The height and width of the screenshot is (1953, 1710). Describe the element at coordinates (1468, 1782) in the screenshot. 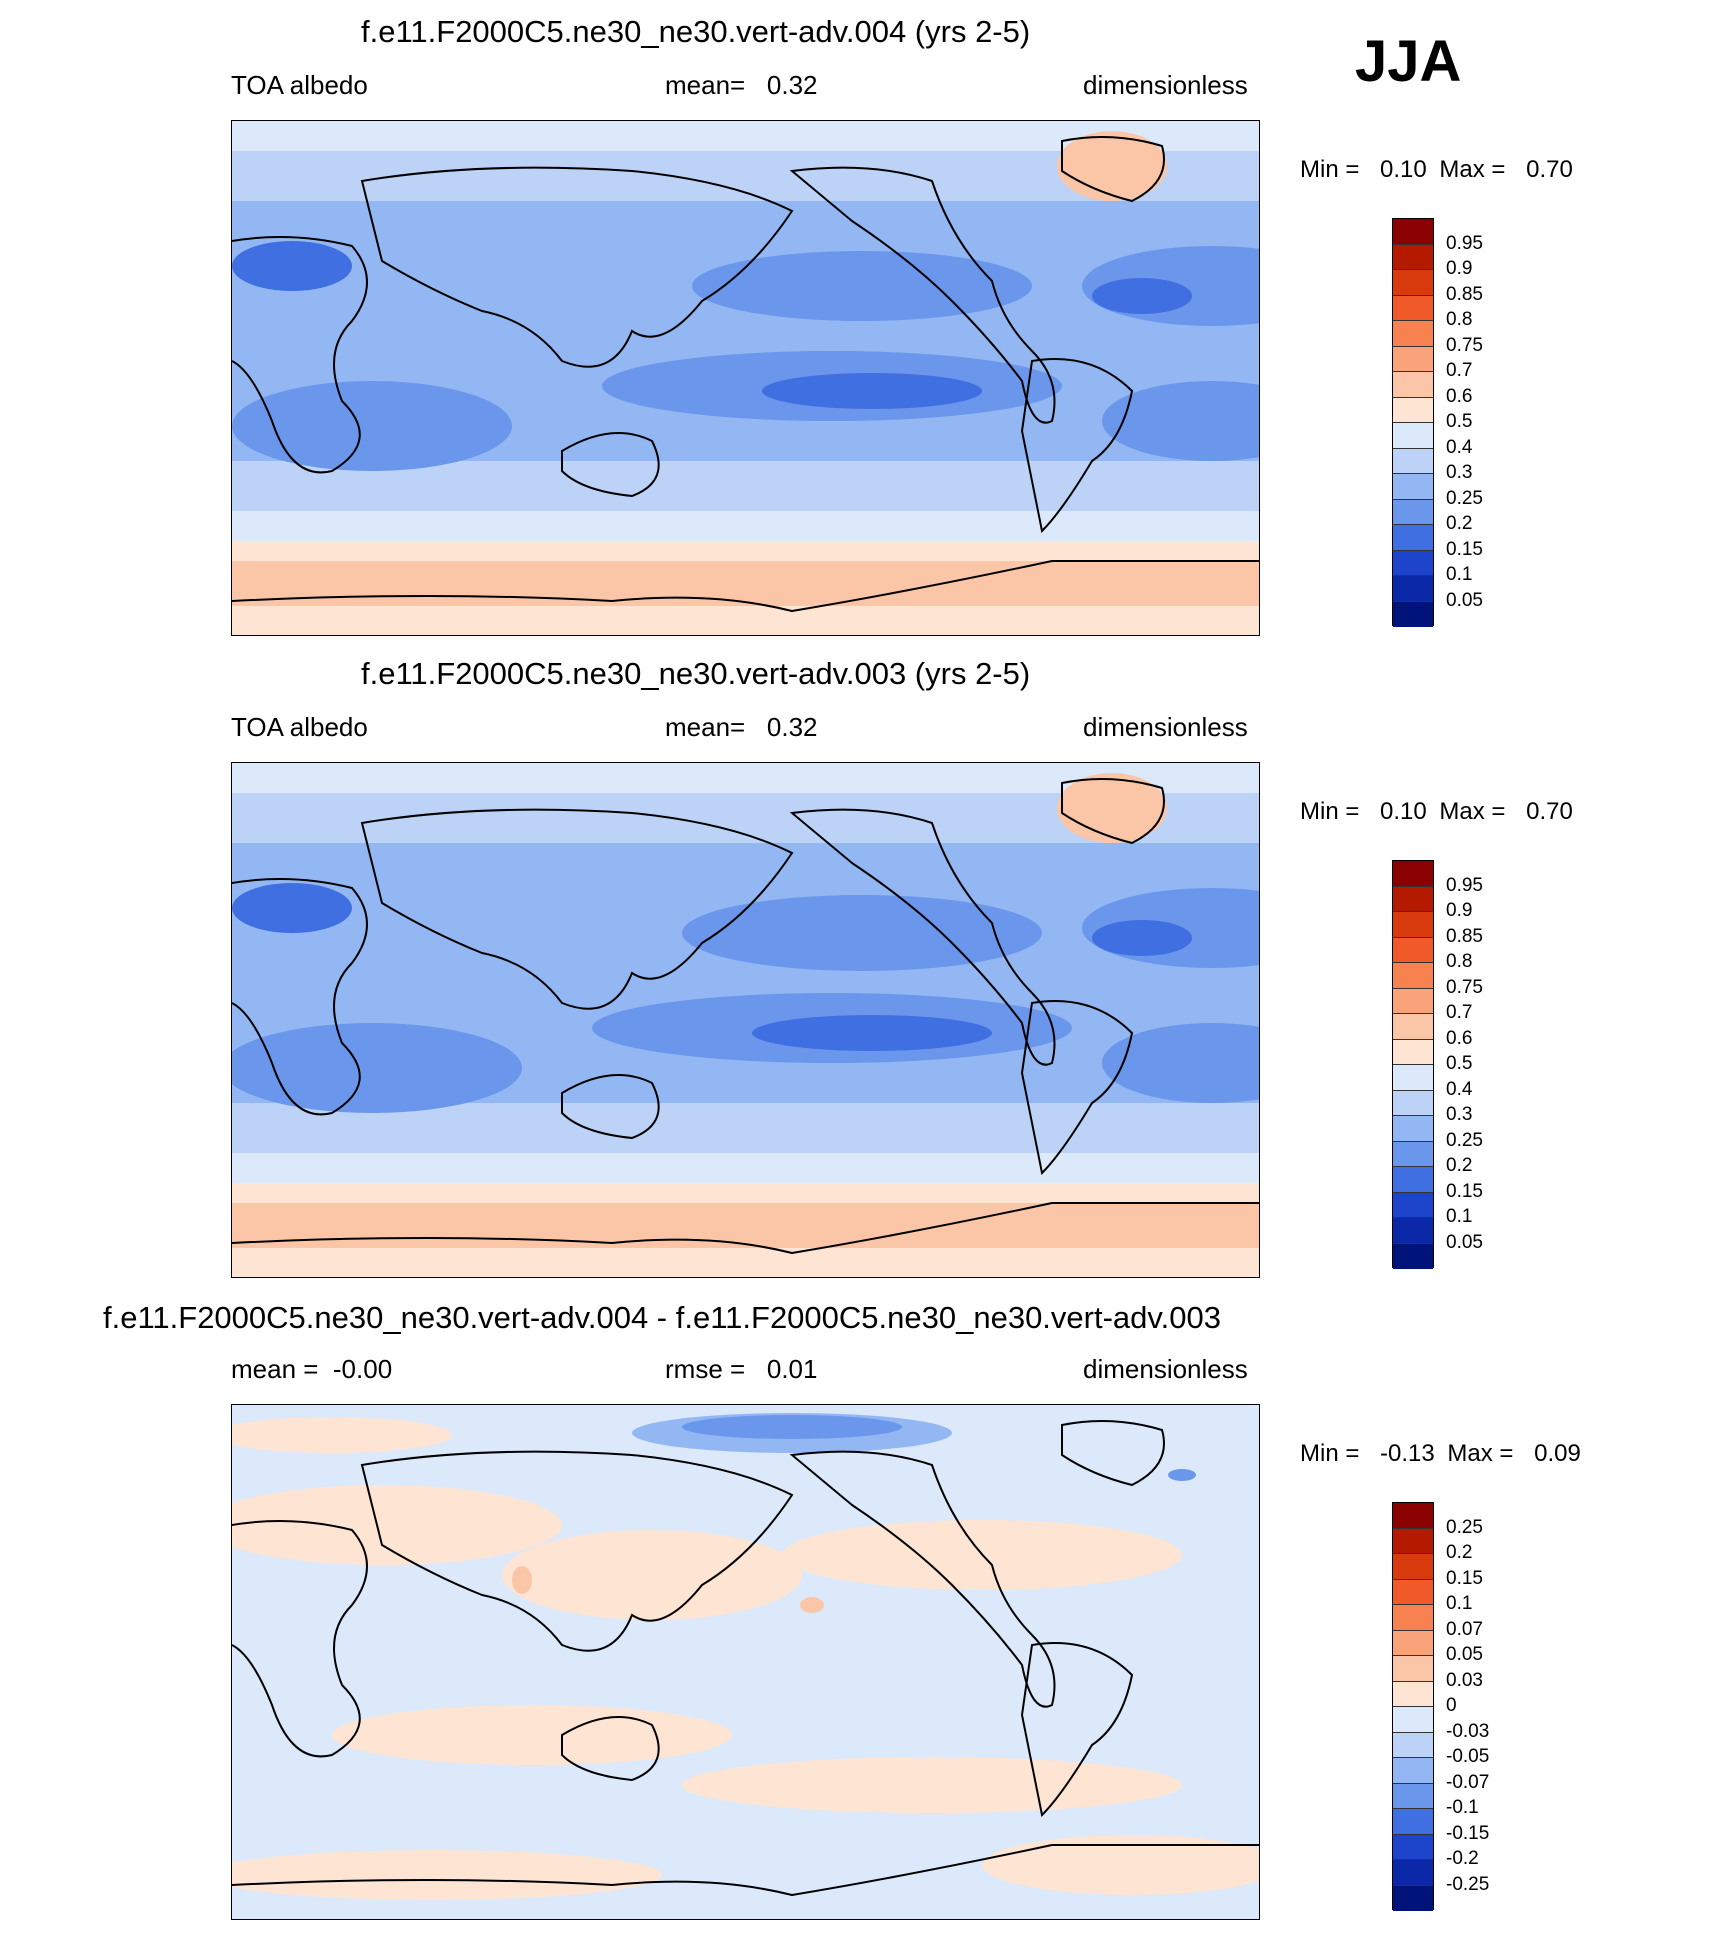

I see `colorbar-tick-label: -0.07` at that location.